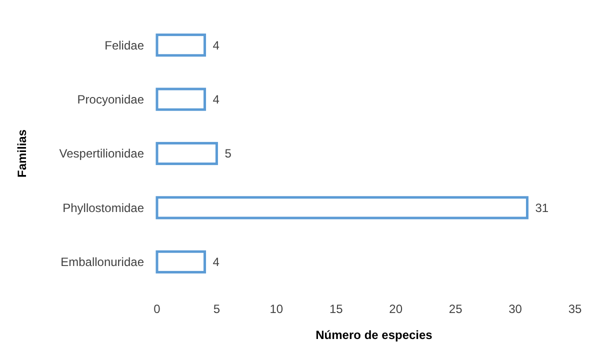 The width and height of the screenshot is (600, 359). Describe the element at coordinates (101, 153) in the screenshot. I see `y-tick-label: Vespertilionidae` at that location.